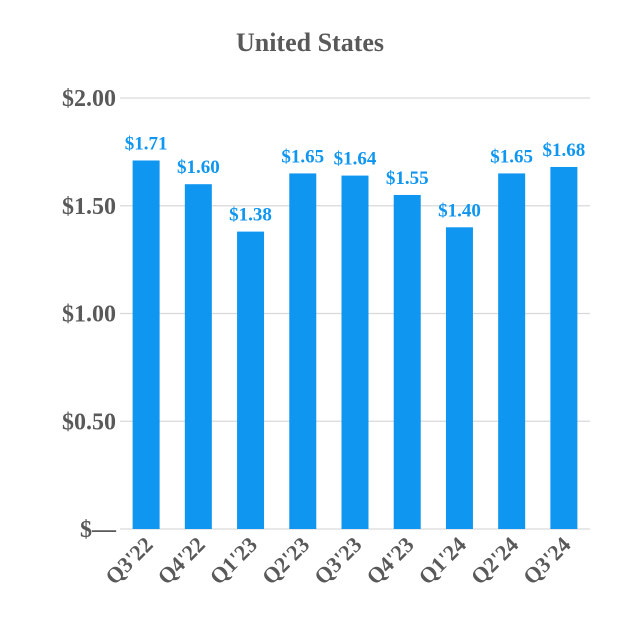  I want to click on data-label: $1.55, so click(407, 178).